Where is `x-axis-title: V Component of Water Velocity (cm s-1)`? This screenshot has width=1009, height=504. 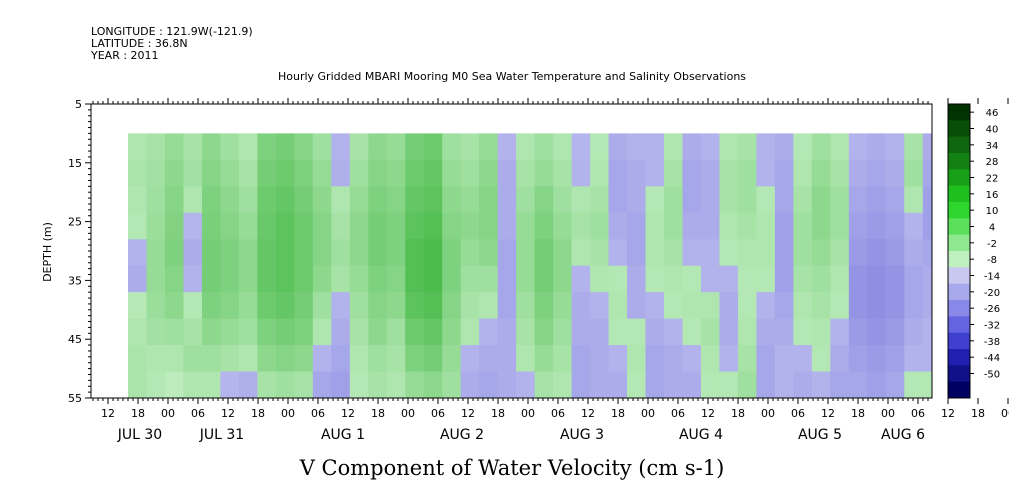 x-axis-title: V Component of Water Velocity (cm s-1) is located at coordinates (512, 468).